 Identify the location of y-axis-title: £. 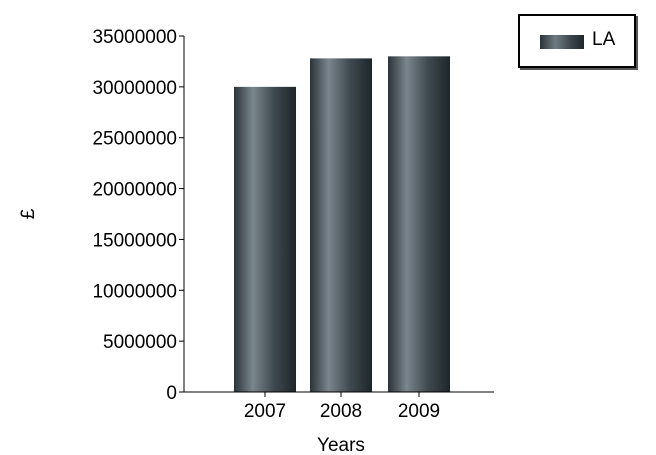
(28, 213).